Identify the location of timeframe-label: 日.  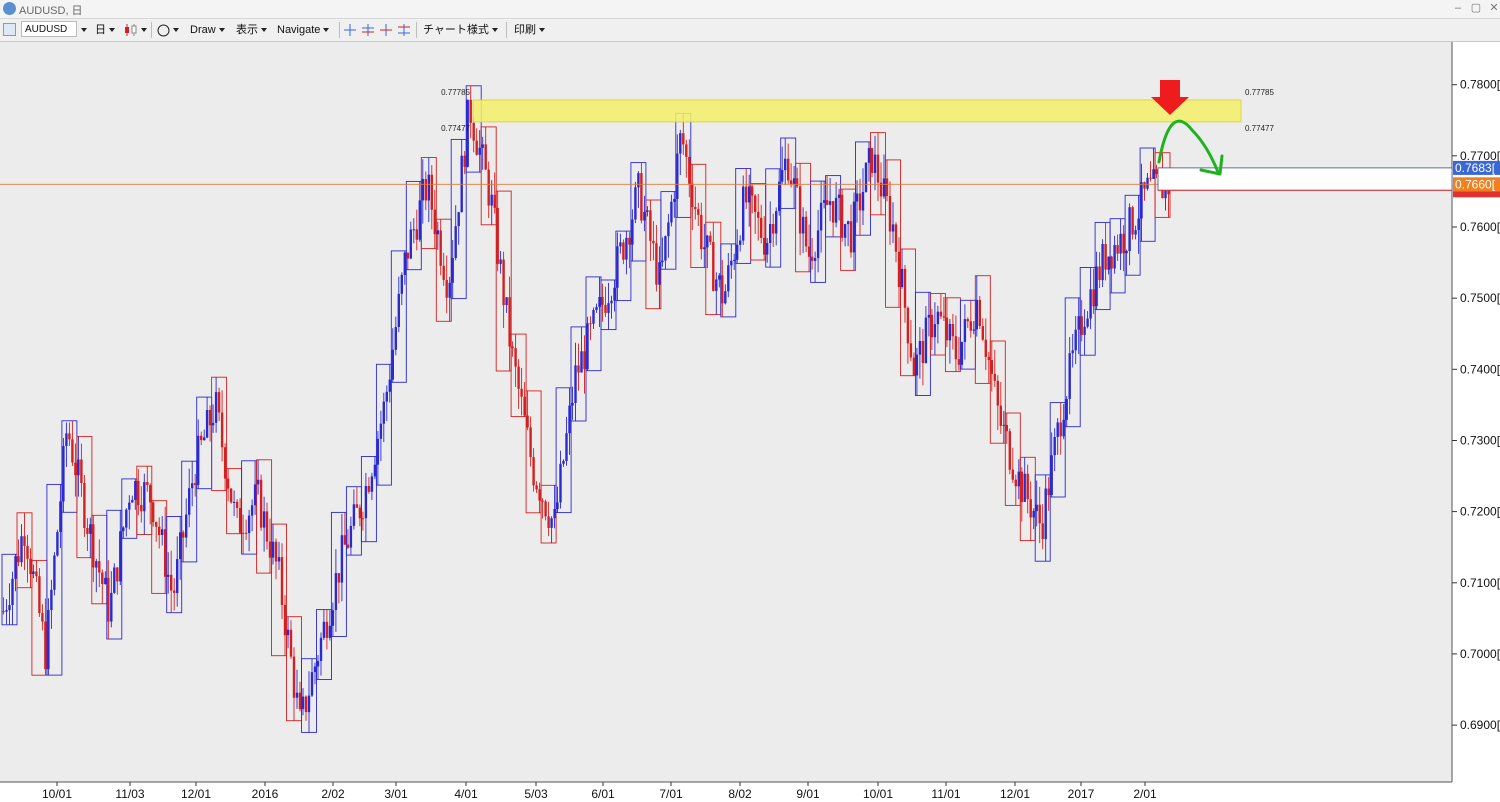
(100, 30).